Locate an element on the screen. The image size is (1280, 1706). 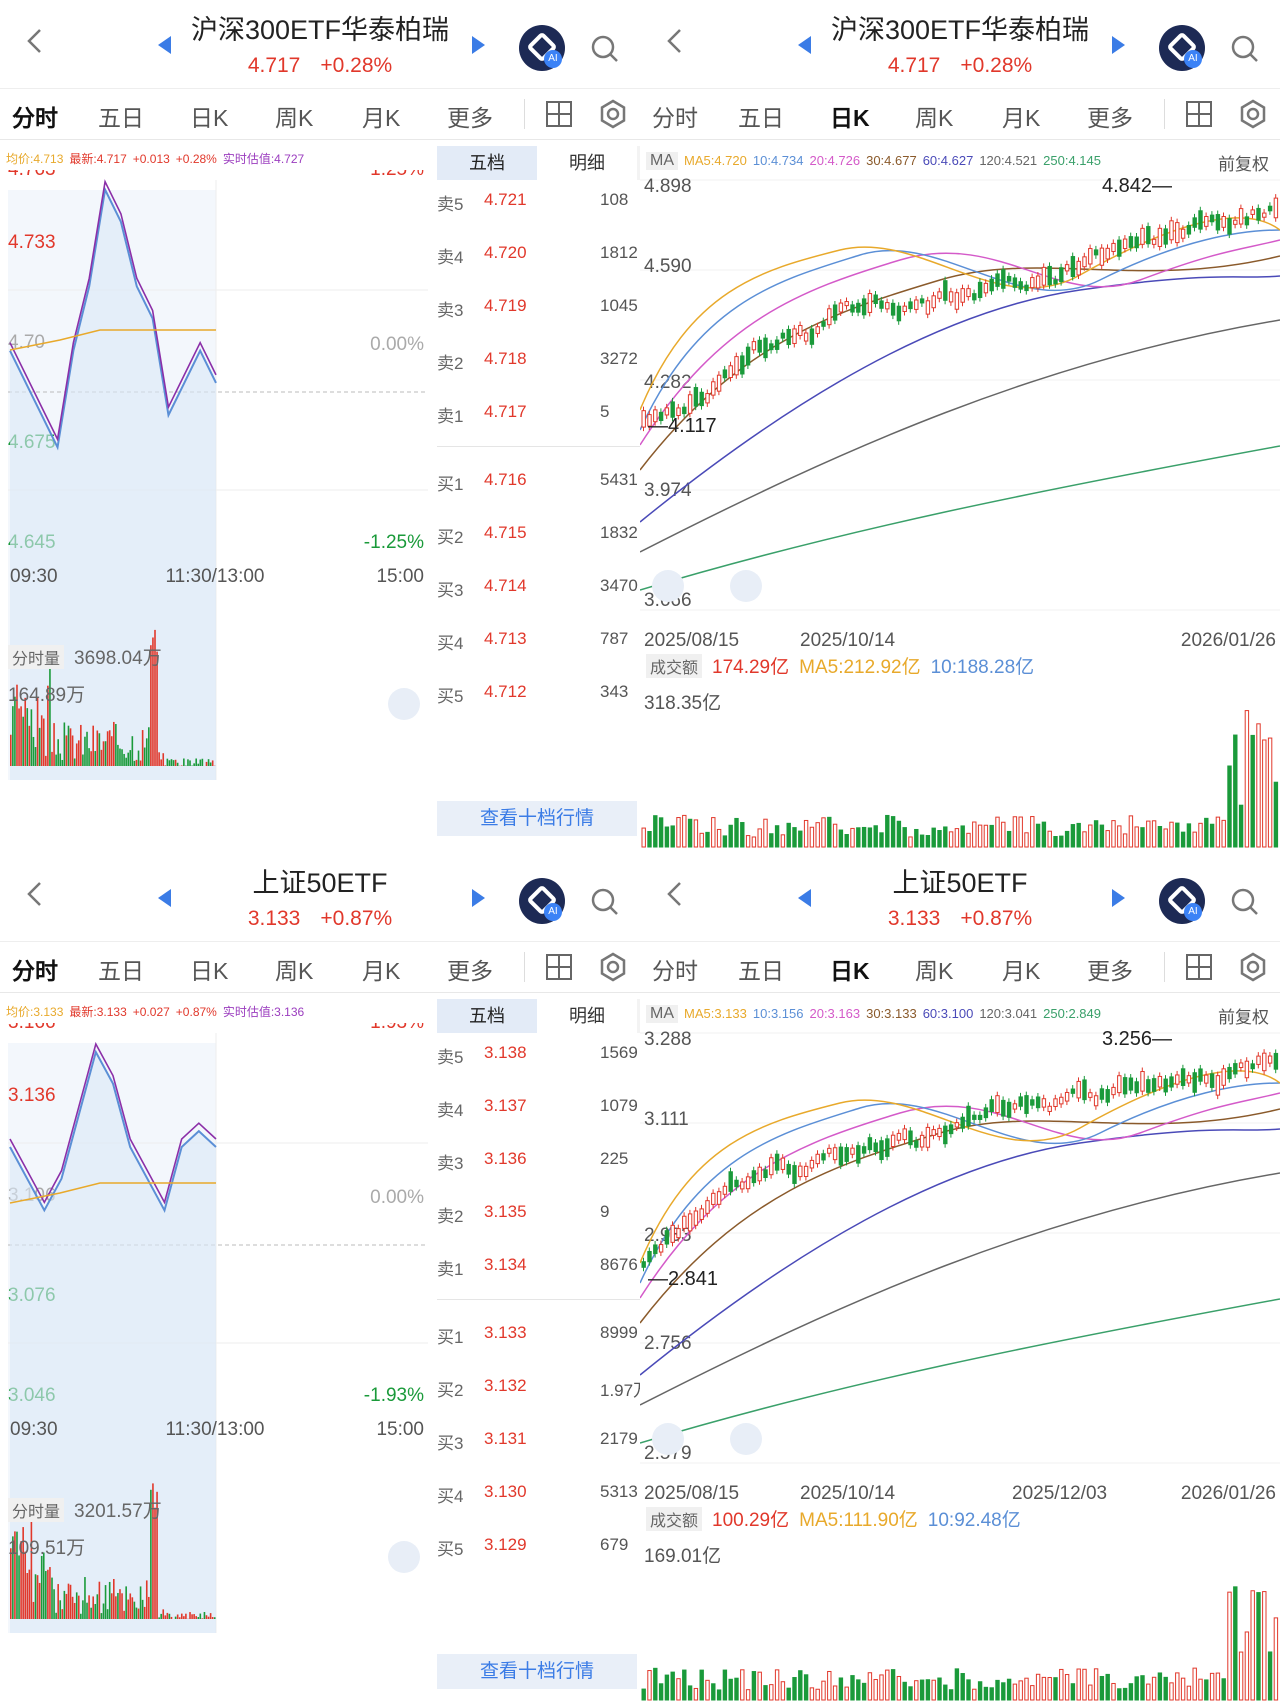
book-volume: 3470 is located at coordinates (619, 585).